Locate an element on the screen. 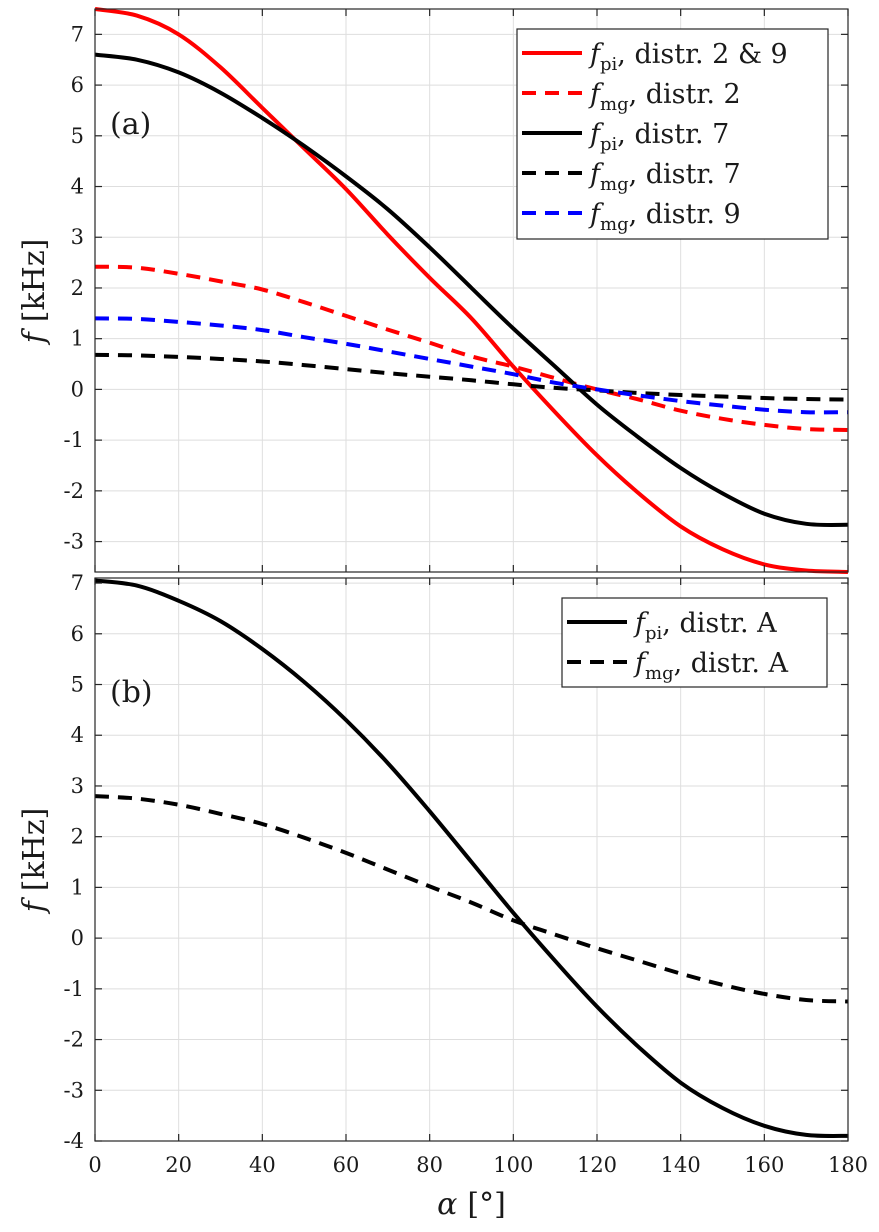 Image resolution: width=879 pixels, height=1232 pixels. legend-entry: fpi, distr. 7 is located at coordinates (658, 137).